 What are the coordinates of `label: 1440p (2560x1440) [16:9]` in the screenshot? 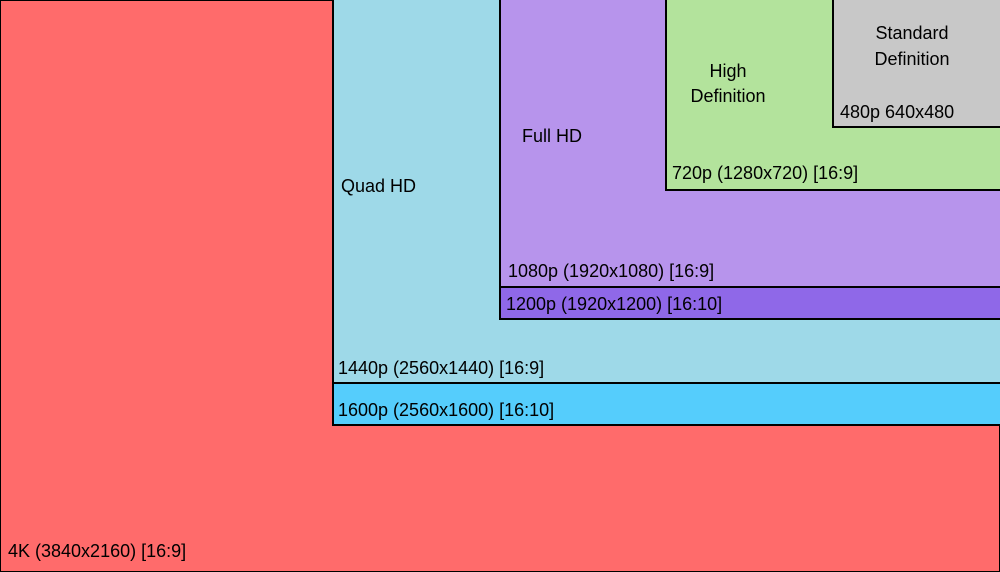 It's located at (441, 368).